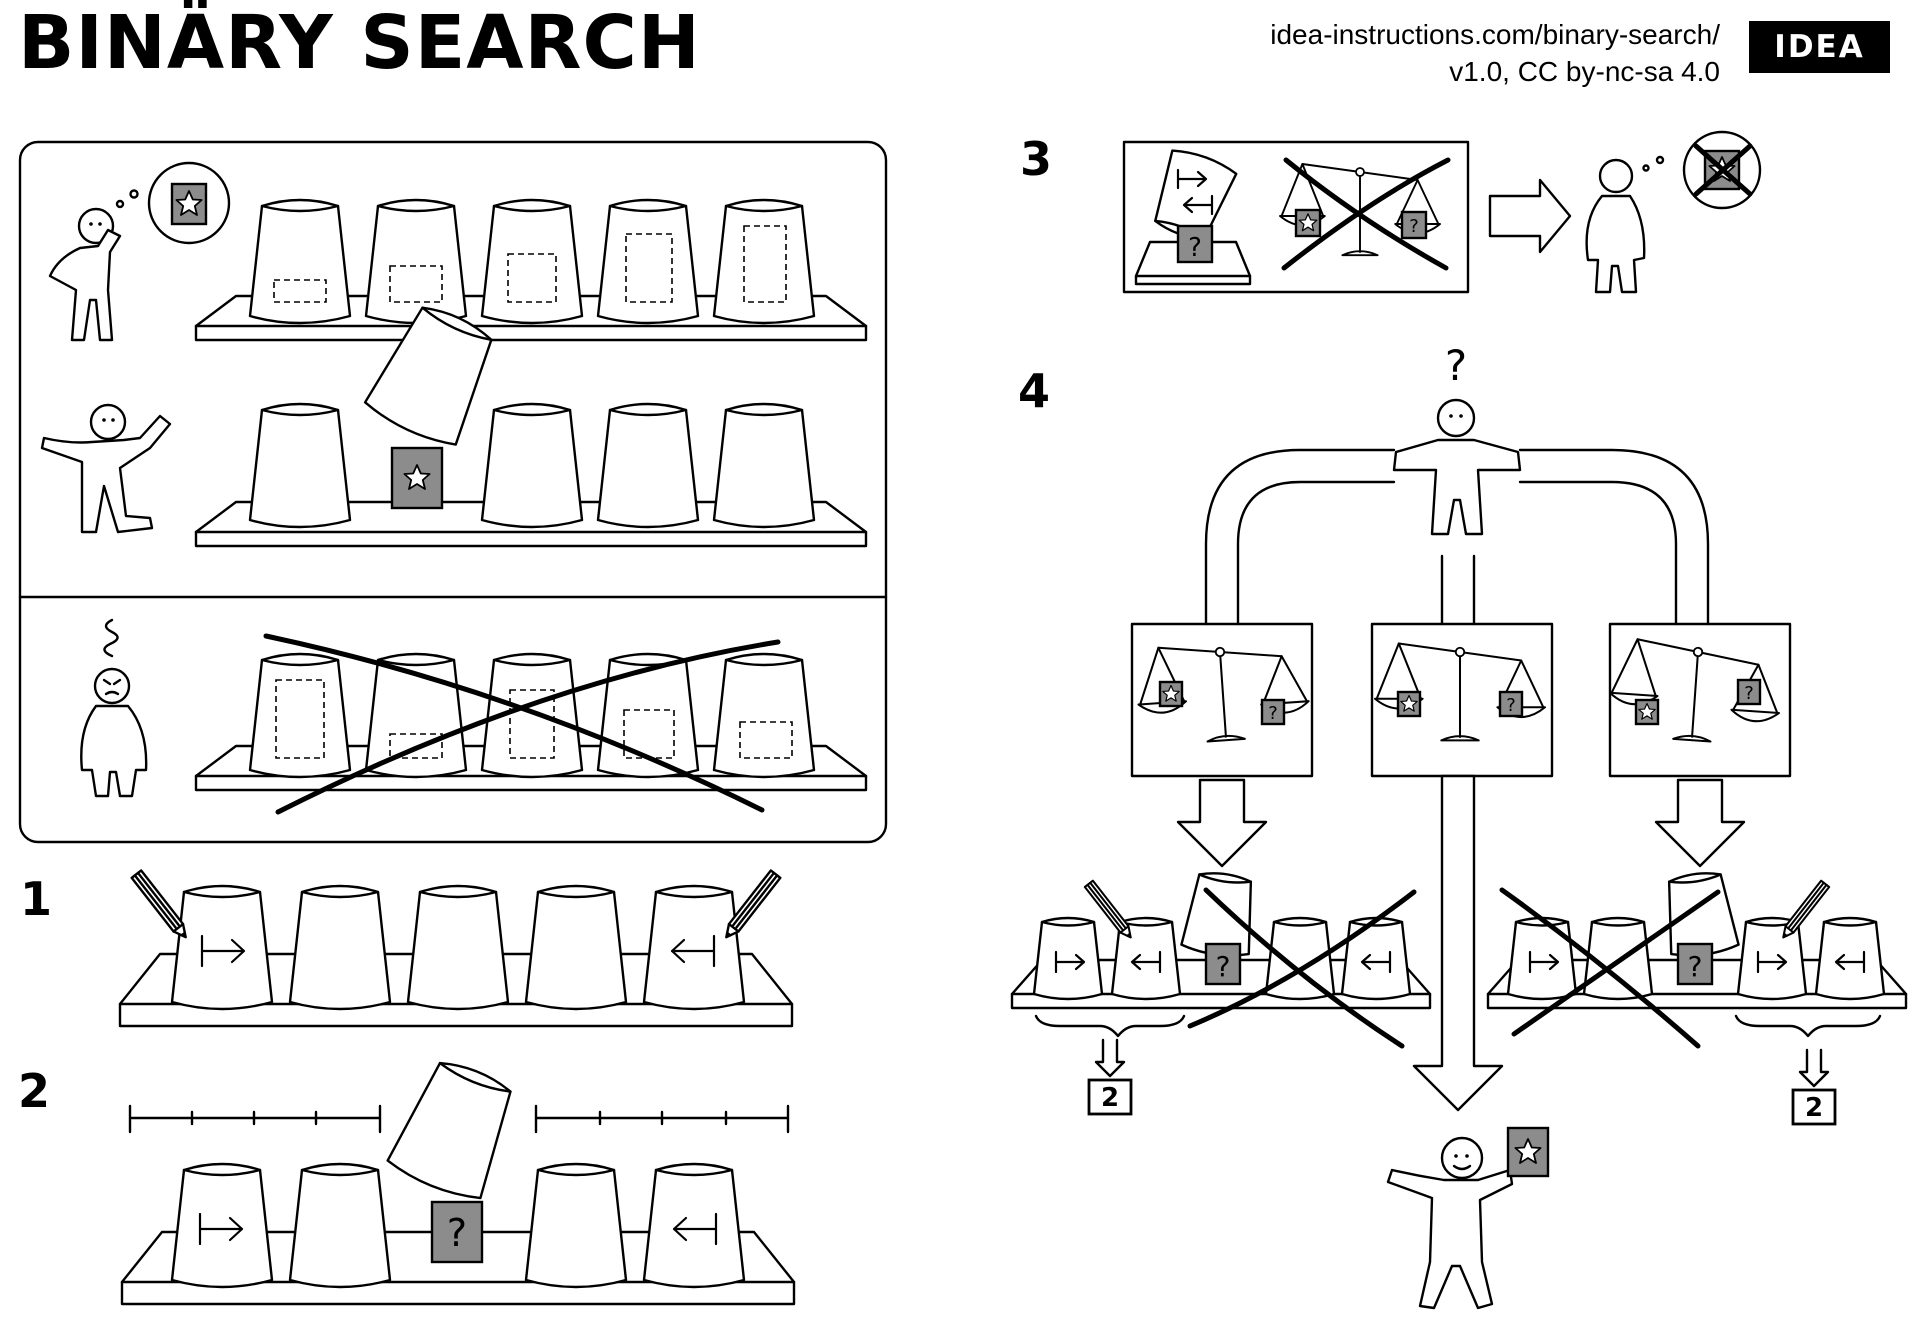  What do you see at coordinates (1222, 700) in the screenshot?
I see `compare-box-less` at bounding box center [1222, 700].